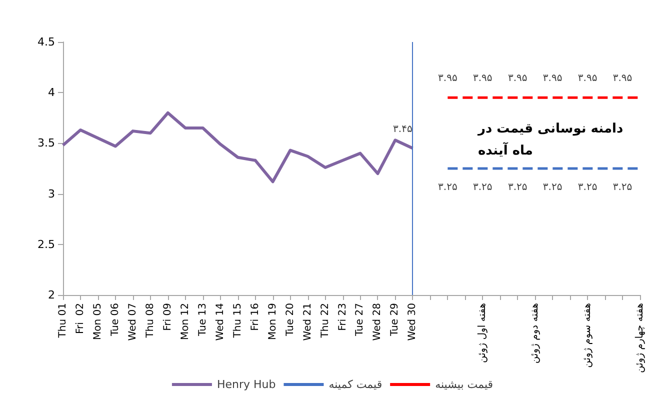 Image resolution: width=665 pixels, height=403 pixels. Describe the element at coordinates (535, 333) in the screenshot. I see `x-tick-label: هفته دوم ژوئن` at that location.